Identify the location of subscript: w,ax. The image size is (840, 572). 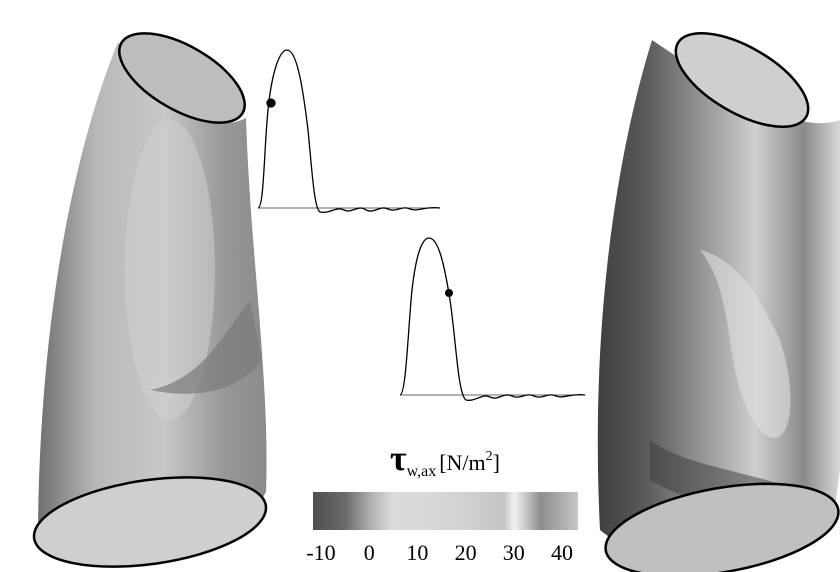
(422, 471).